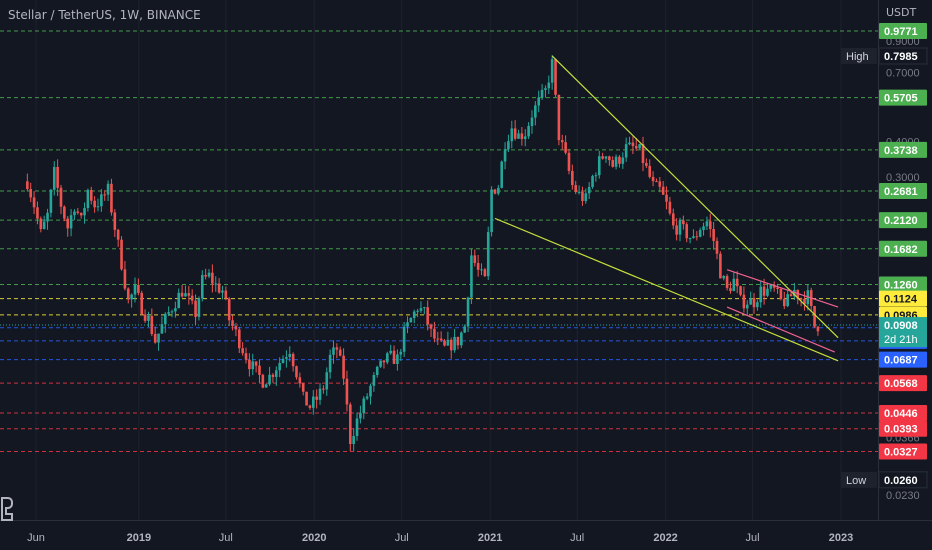  I want to click on price-tick-label: 0.3000, so click(903, 178).